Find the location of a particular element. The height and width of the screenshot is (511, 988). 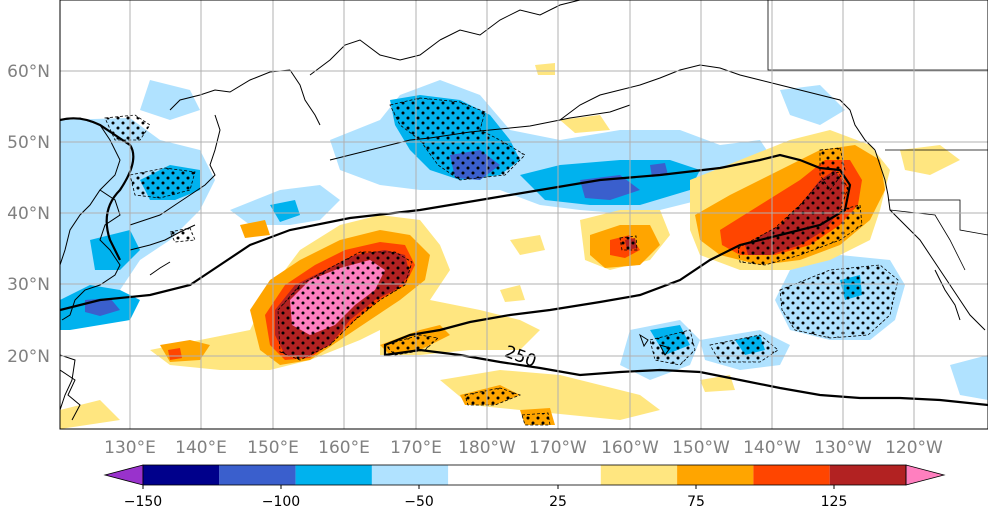

colorbar-frame is located at coordinates (524, 475).